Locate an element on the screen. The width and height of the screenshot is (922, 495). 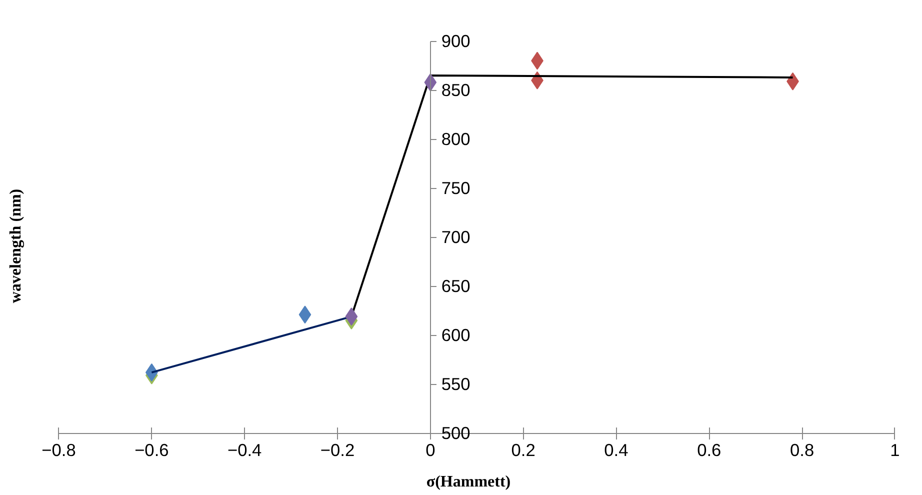
x-tick-label: −0.6 is located at coordinates (151, 450).